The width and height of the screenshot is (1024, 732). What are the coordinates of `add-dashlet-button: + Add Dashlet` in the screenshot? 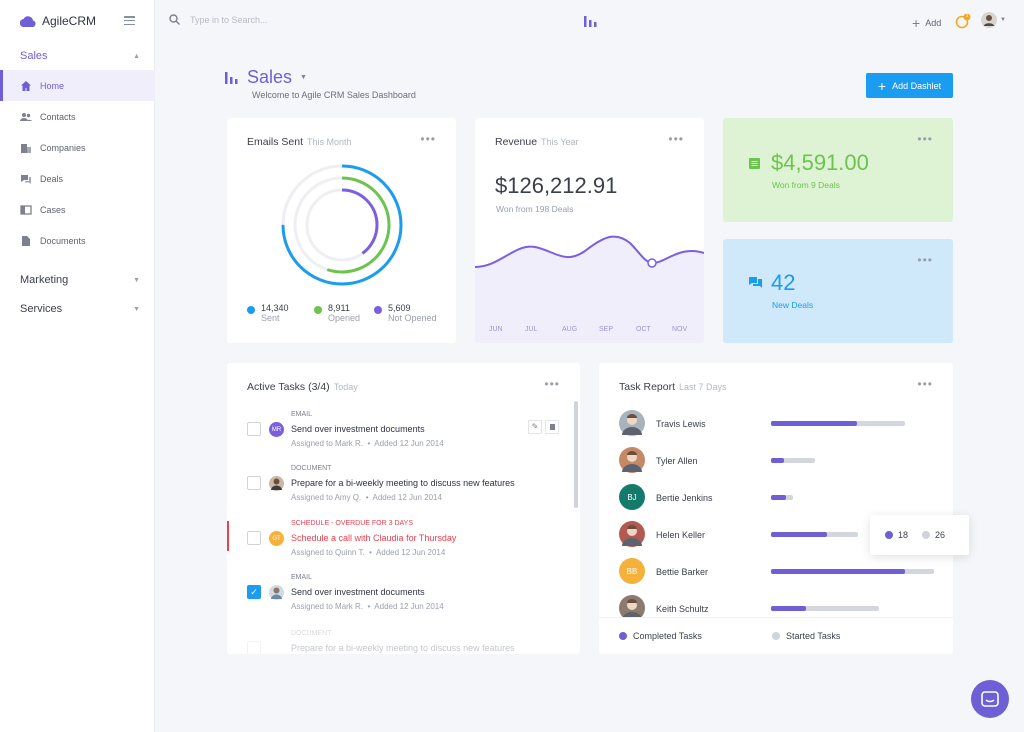 It's located at (909, 85).